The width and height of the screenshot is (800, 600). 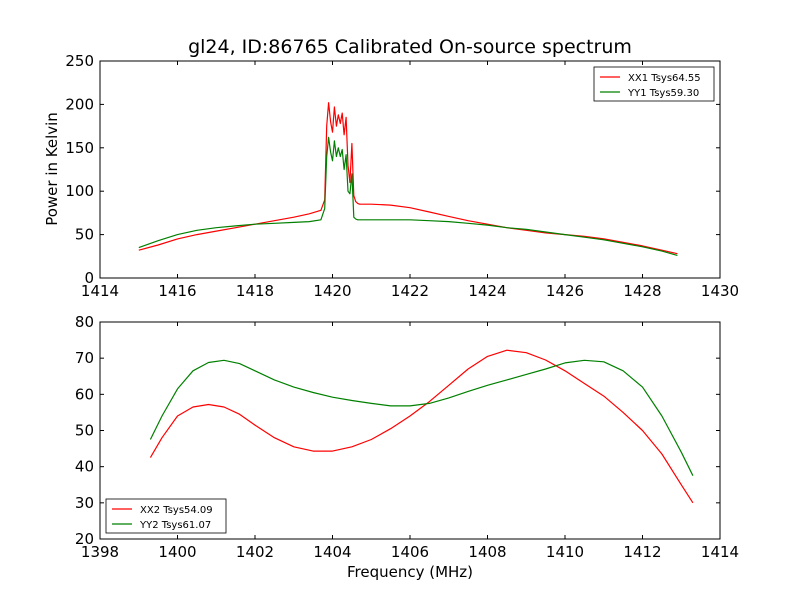 I want to click on y-axis-label: Power in Kelvin, so click(x=52, y=169).